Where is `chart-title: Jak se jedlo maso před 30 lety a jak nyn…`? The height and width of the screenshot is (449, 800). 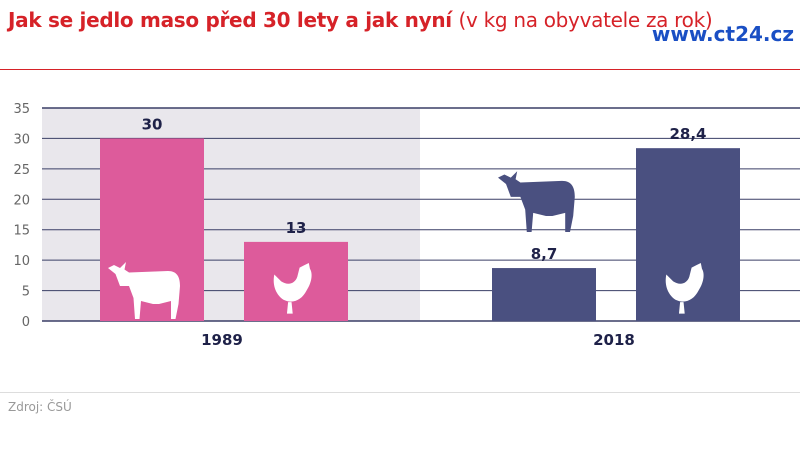 chart-title: Jak se jedlo maso před 30 lety a jak nyn… is located at coordinates (360, 20).